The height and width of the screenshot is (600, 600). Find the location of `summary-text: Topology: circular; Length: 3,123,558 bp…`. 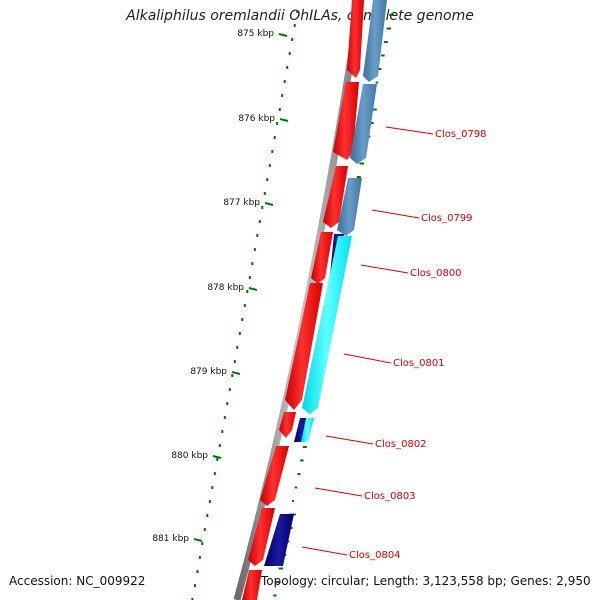

summary-text: Topology: circular; Length: 3,123,558 bp… is located at coordinates (426, 581).